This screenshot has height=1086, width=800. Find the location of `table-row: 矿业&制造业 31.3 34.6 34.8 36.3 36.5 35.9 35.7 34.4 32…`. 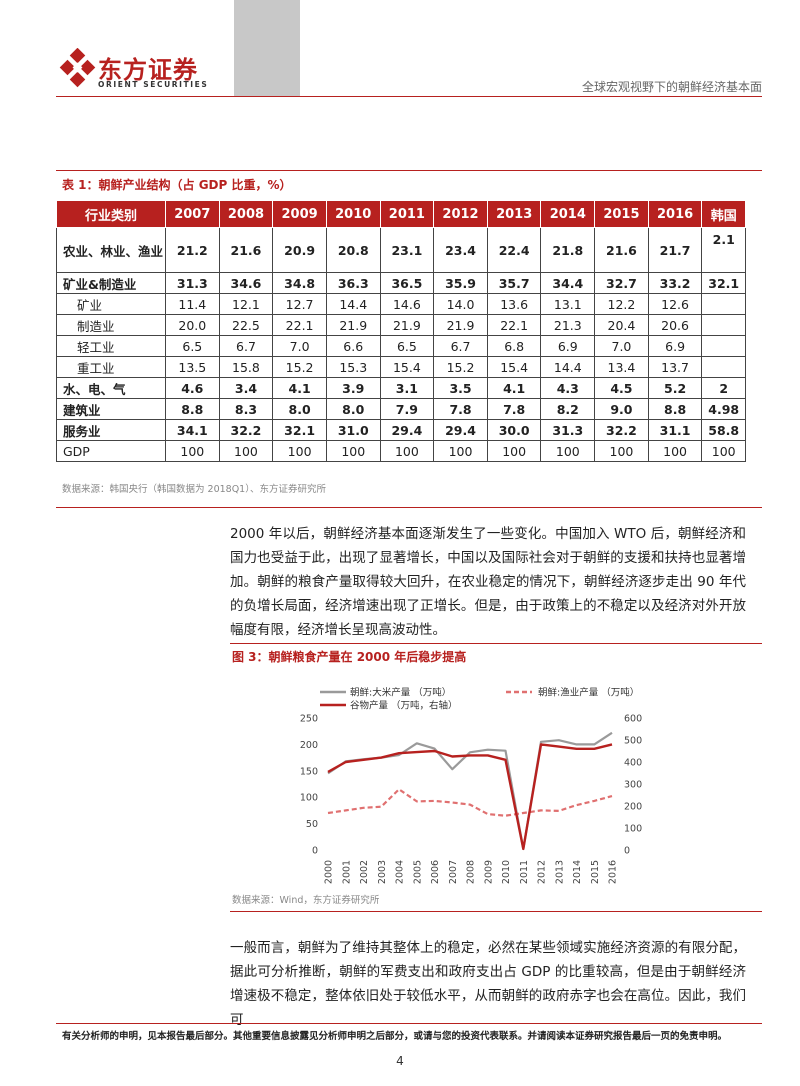

table-row: 矿业&制造业 31.3 34.6 34.8 36.3 36.5 35.9 35.7 34.4 32… is located at coordinates (401, 283).